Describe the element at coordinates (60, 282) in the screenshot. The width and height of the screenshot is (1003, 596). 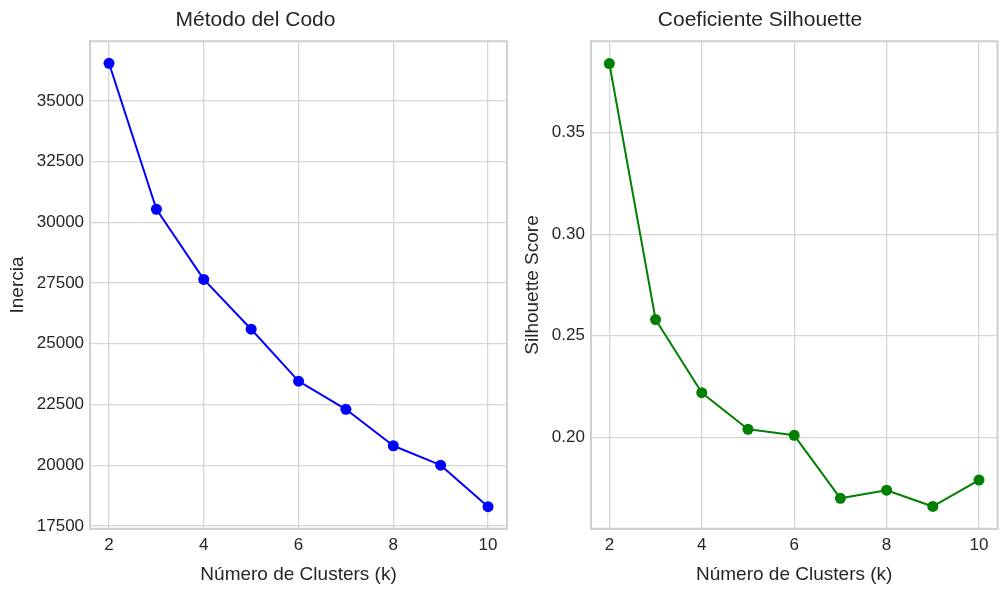
I see `y-tick-label: 27500` at that location.